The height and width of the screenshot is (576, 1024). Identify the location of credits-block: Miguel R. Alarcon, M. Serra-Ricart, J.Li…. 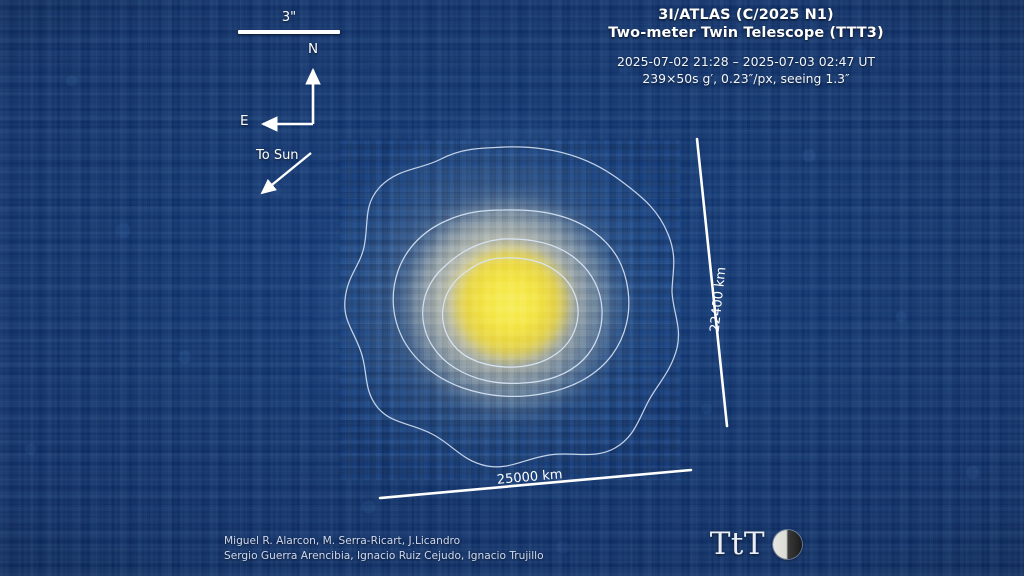
(384, 549).